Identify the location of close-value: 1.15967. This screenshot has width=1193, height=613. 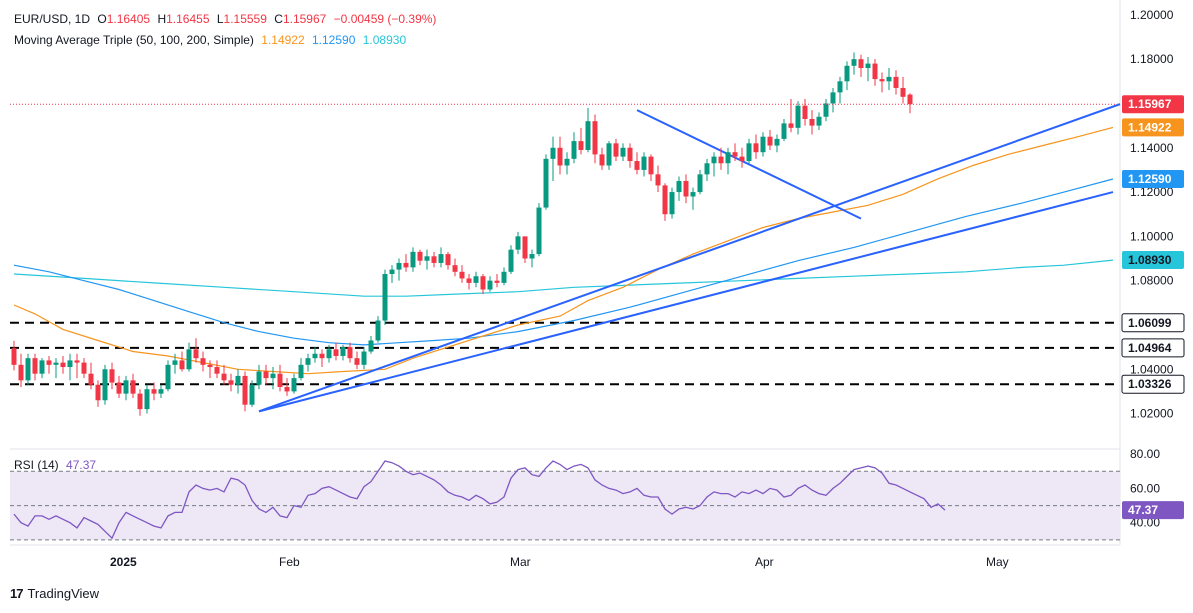
(304, 19).